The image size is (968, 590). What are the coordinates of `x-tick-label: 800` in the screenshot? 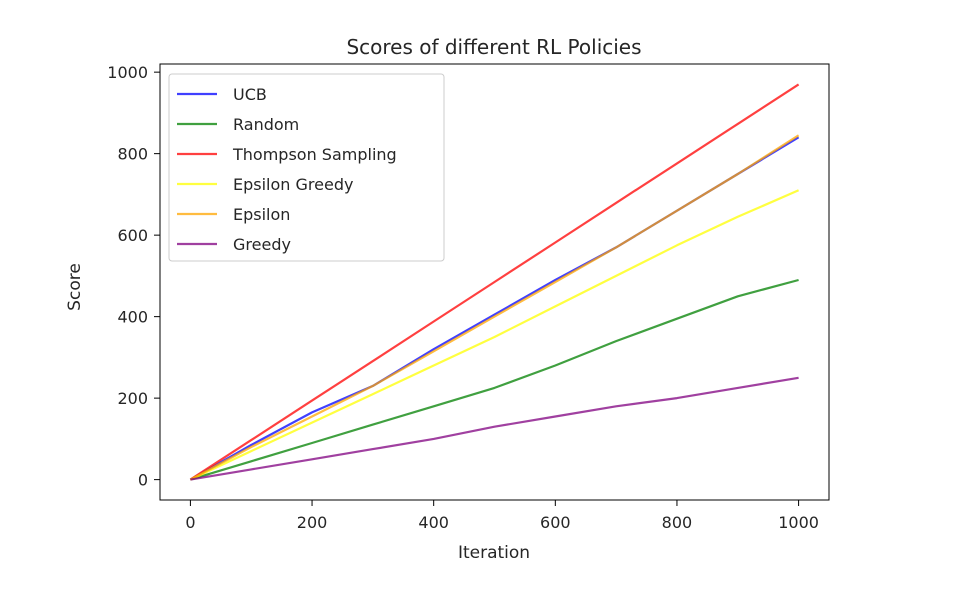 It's located at (677, 522).